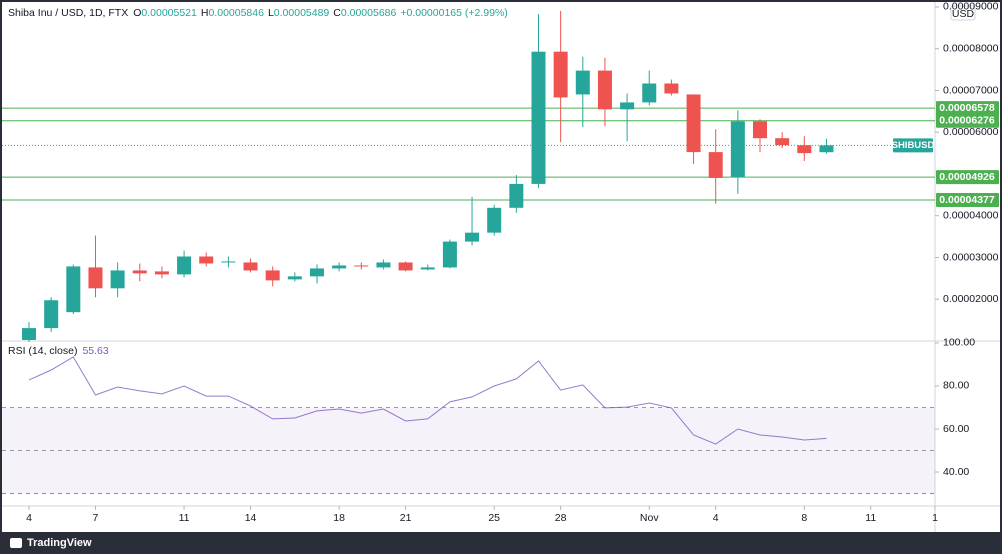 This screenshot has height=554, width=1002. I want to click on l-value: 0.00005489, so click(302, 13).